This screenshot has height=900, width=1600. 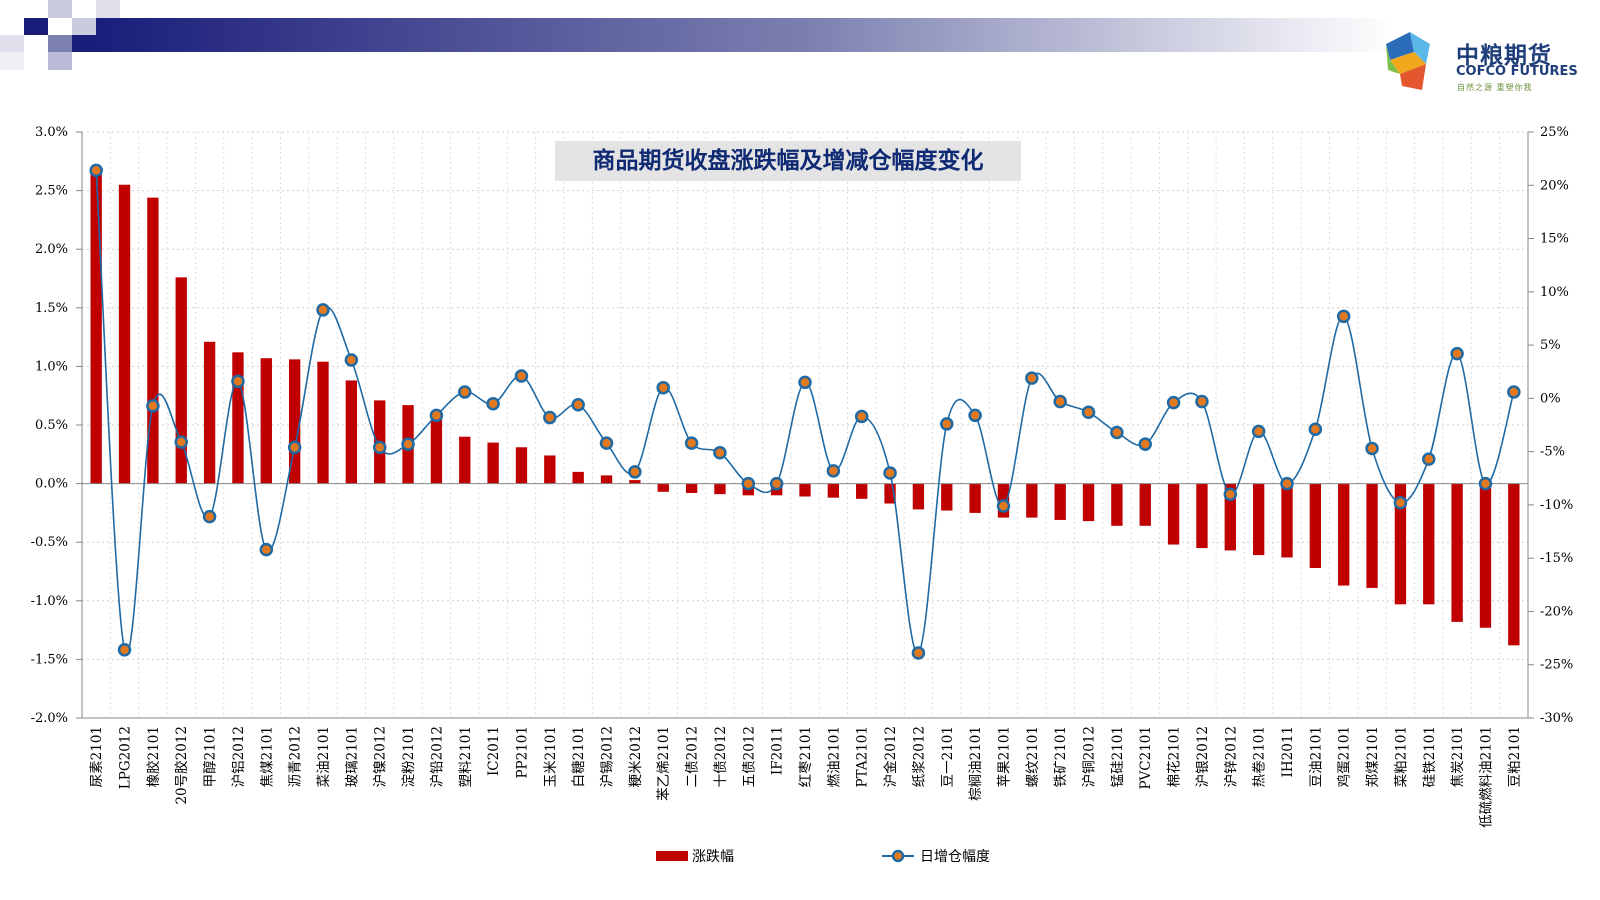 What do you see at coordinates (1316, 756) in the screenshot?
I see `x-tick-label: 豆油2101` at bounding box center [1316, 756].